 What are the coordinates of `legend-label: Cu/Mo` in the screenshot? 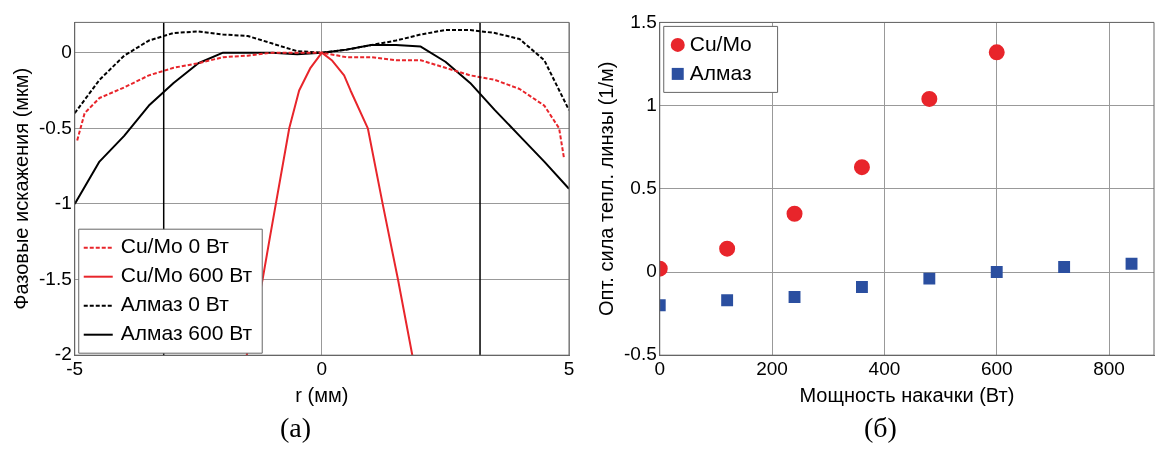 It's located at (720, 43).